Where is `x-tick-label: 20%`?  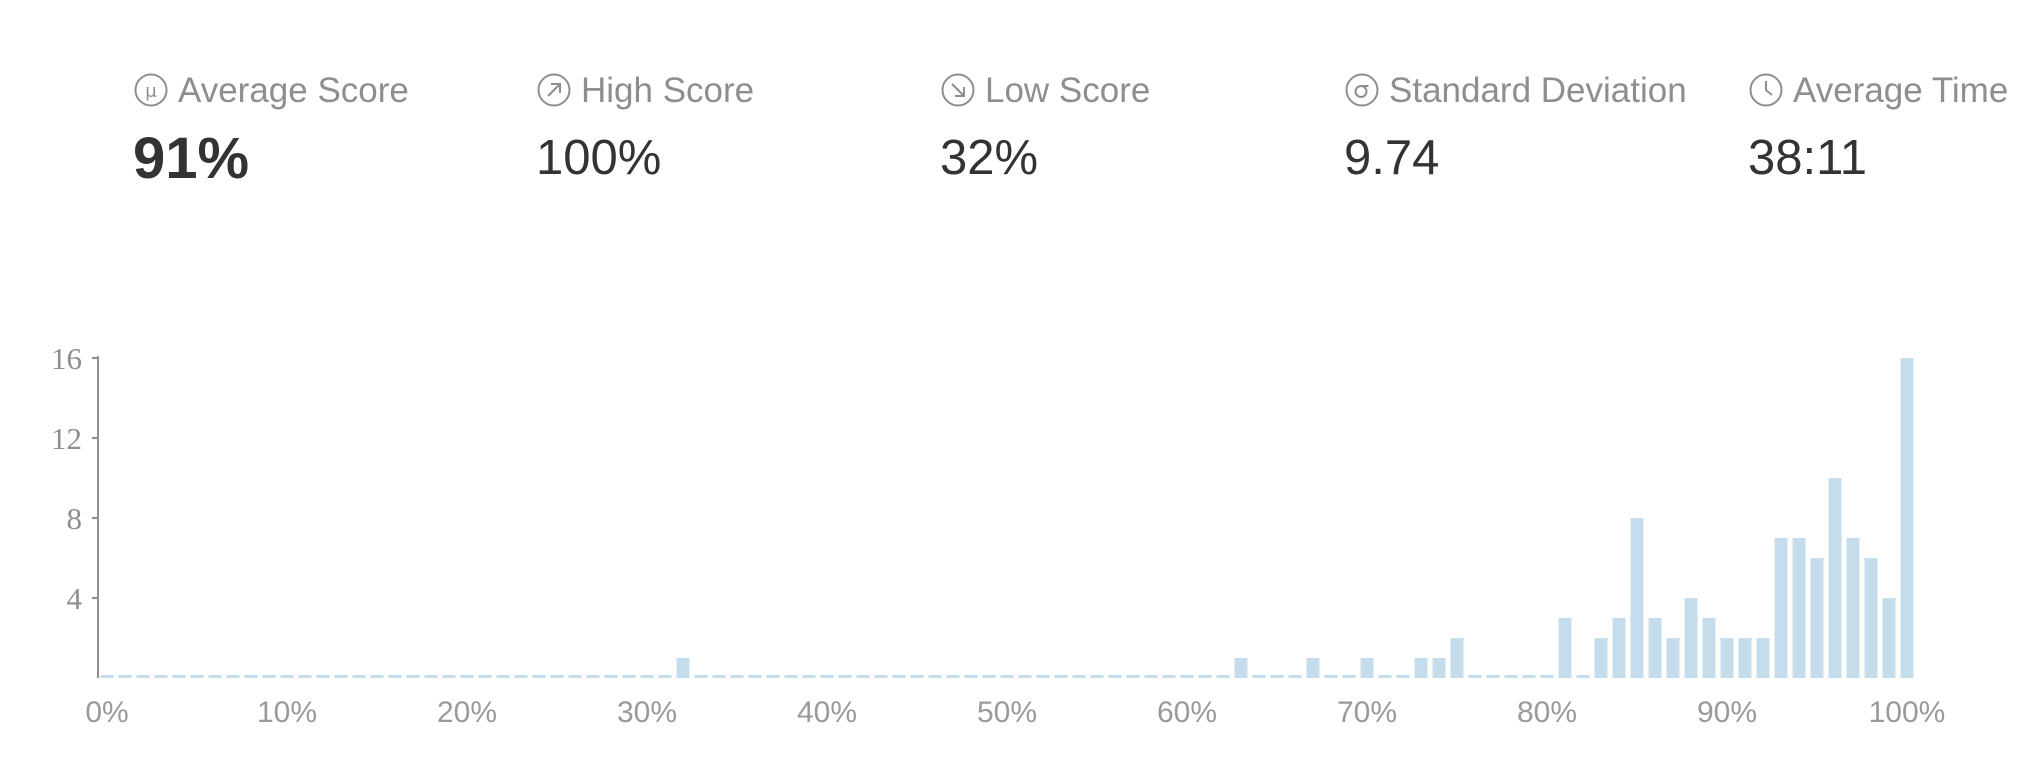 x-tick-label: 20% is located at coordinates (467, 712).